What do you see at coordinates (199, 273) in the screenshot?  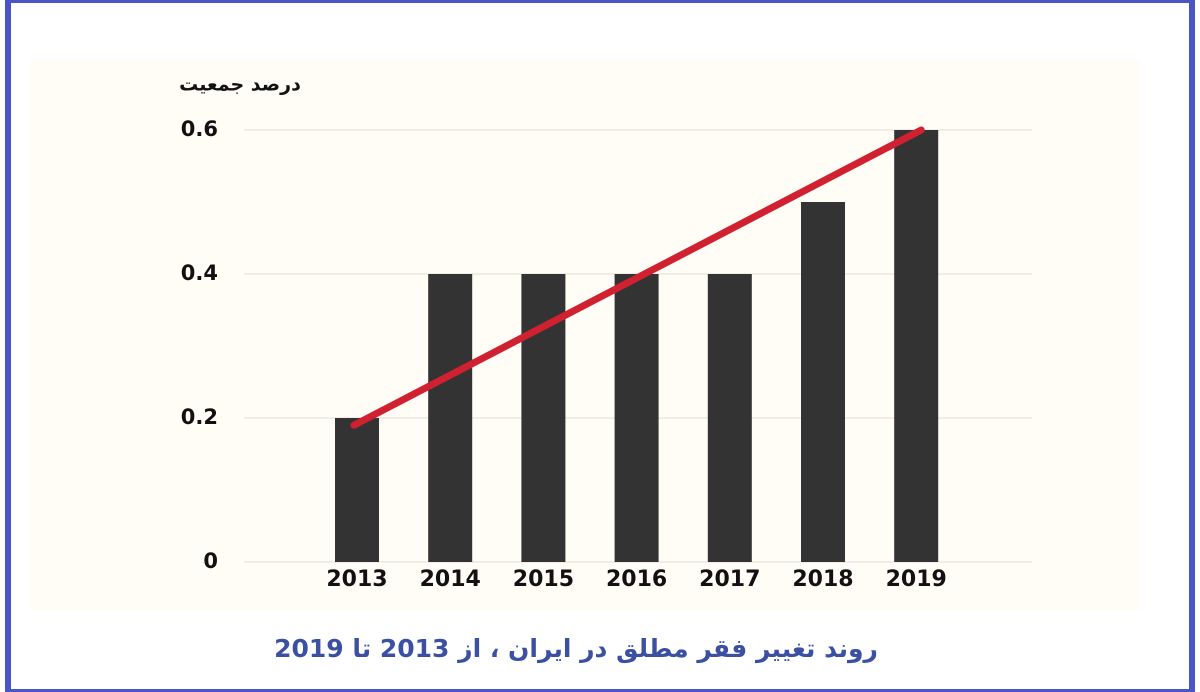 I see `y-tick-label: 0.4` at bounding box center [199, 273].